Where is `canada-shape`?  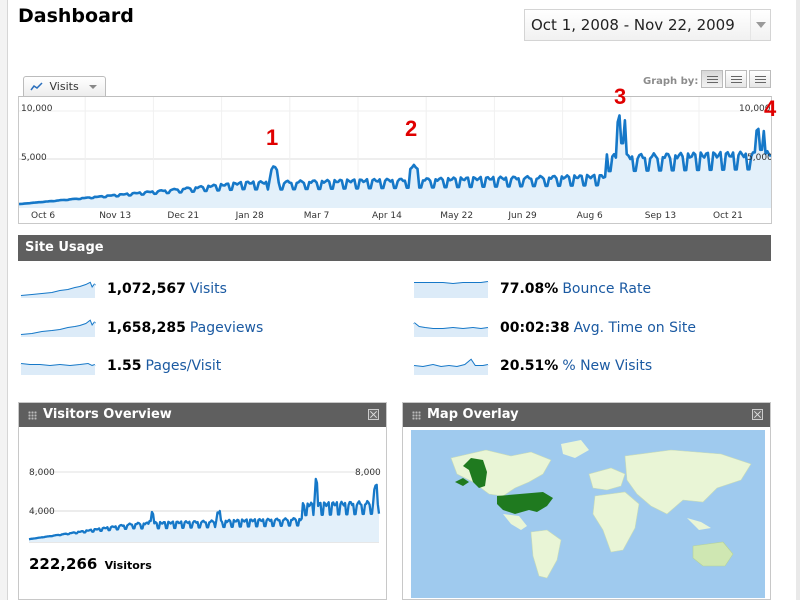 canada-shape is located at coordinates (501, 473).